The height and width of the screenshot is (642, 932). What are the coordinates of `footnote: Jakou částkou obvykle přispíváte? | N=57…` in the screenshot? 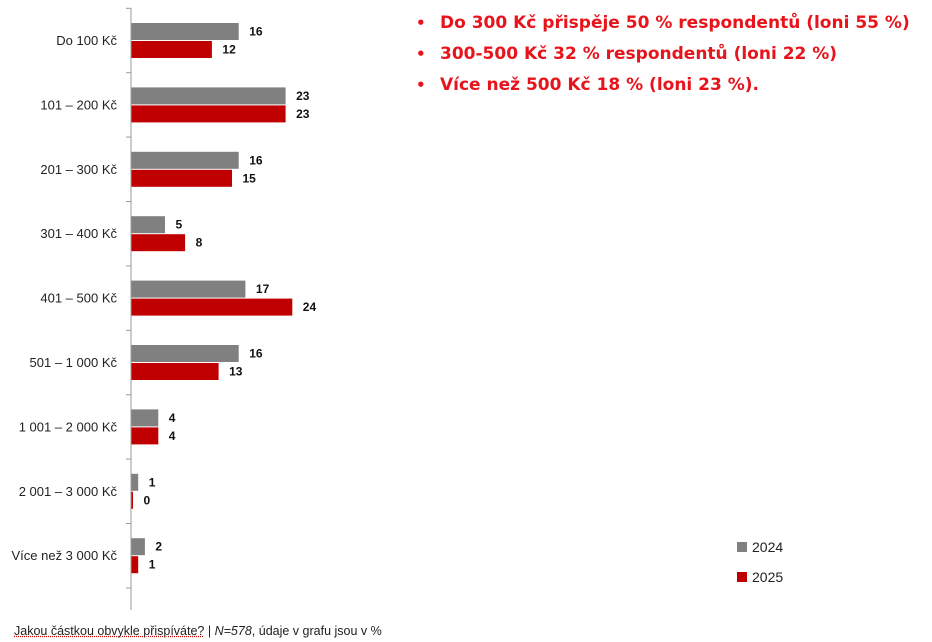 It's located at (198, 631).